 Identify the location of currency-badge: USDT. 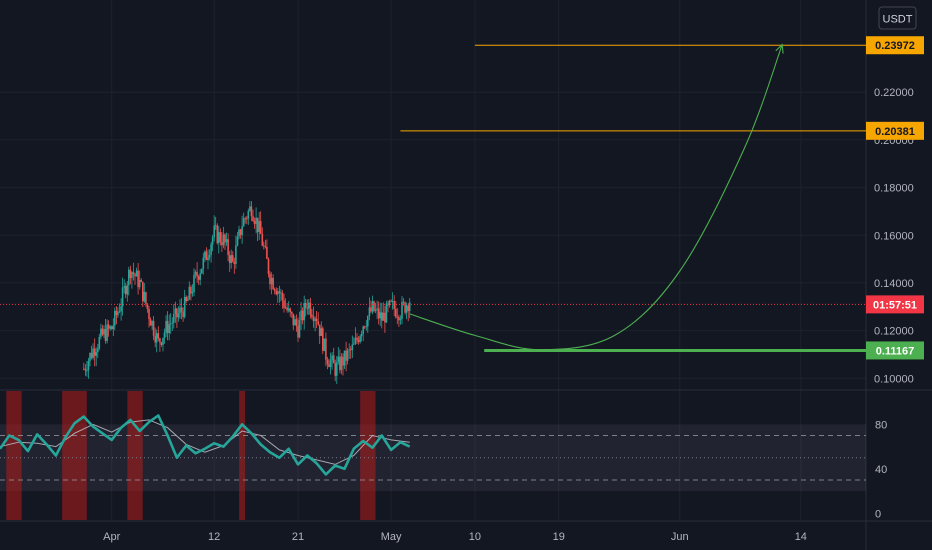
(897, 18).